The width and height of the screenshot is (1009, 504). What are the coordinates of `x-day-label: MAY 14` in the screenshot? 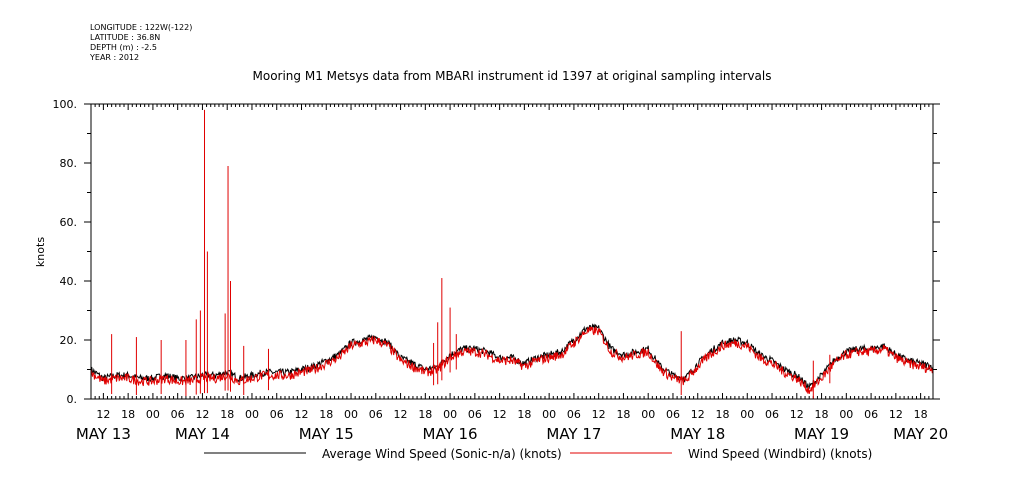 It's located at (202, 434).